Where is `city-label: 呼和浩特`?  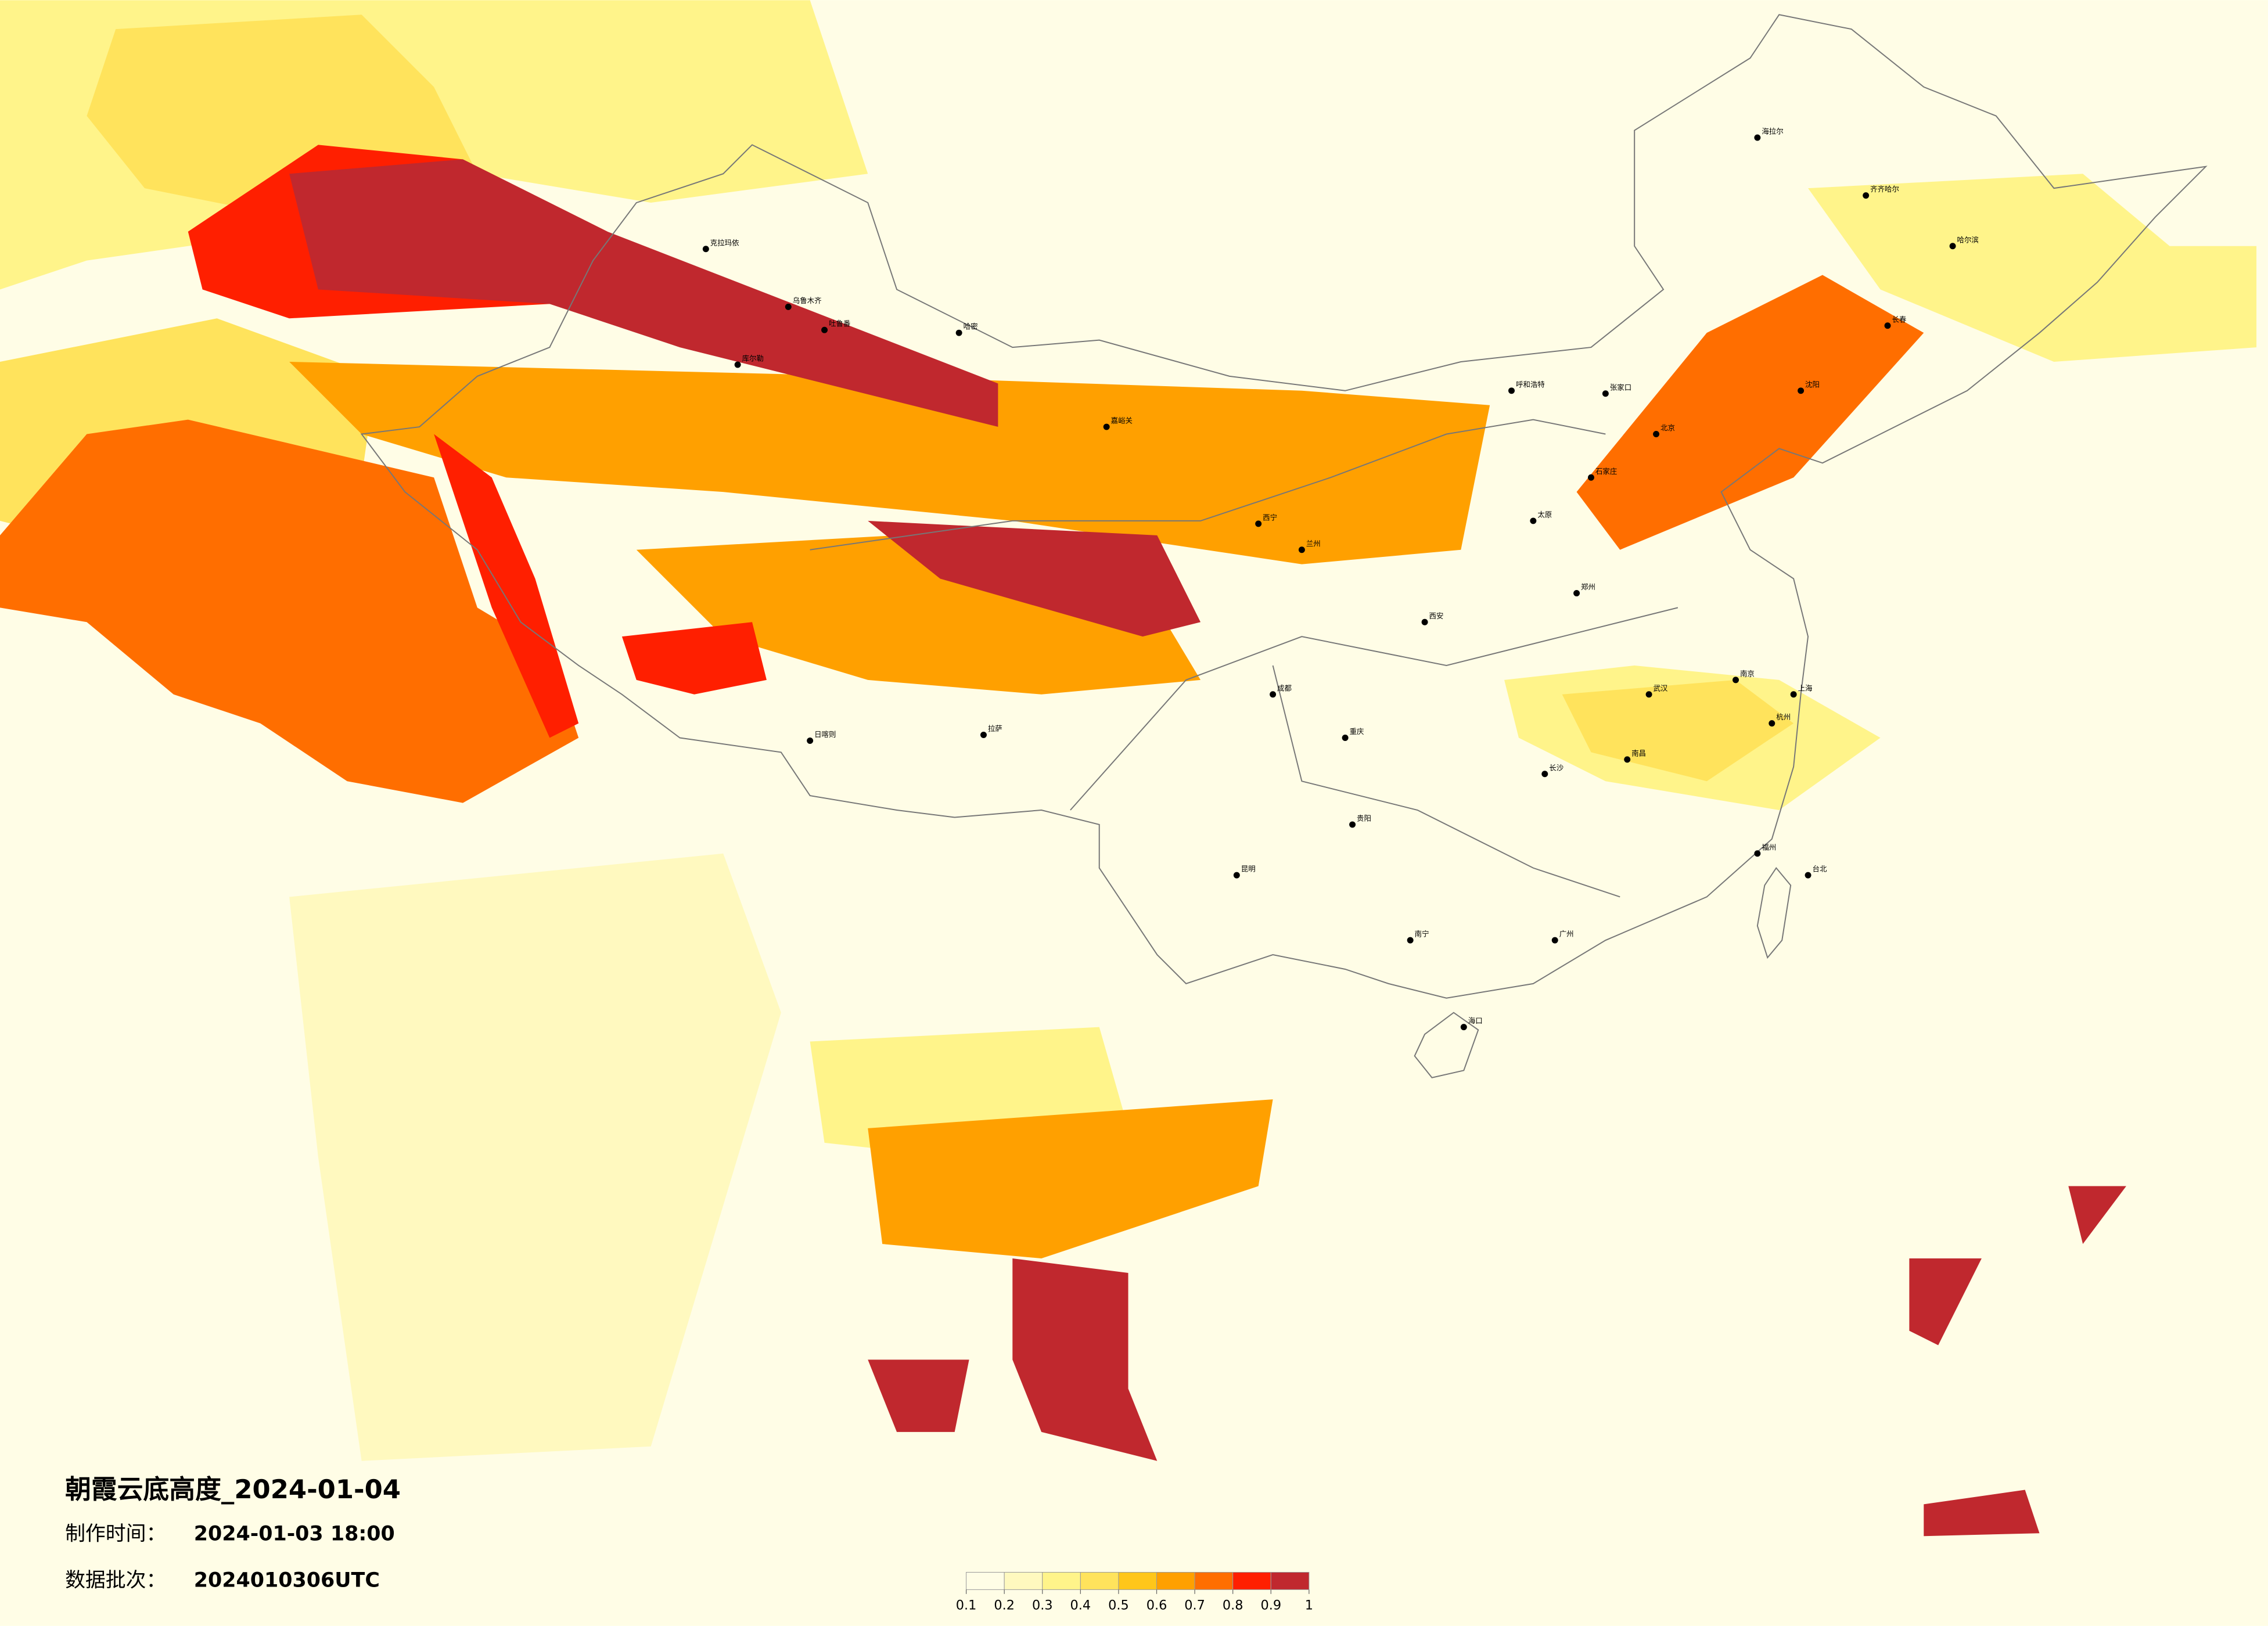
city-label: 呼和浩特 is located at coordinates (1530, 384).